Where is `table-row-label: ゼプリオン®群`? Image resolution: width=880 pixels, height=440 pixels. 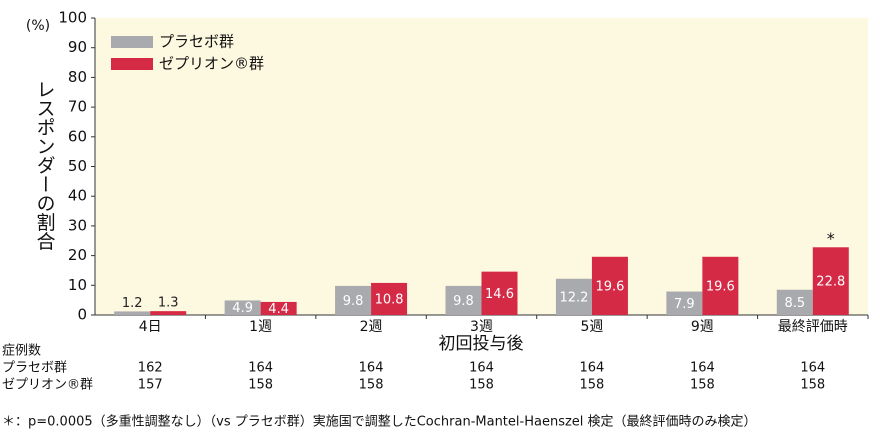
table-row-label: ゼプリオン®群 is located at coordinates (47, 385).